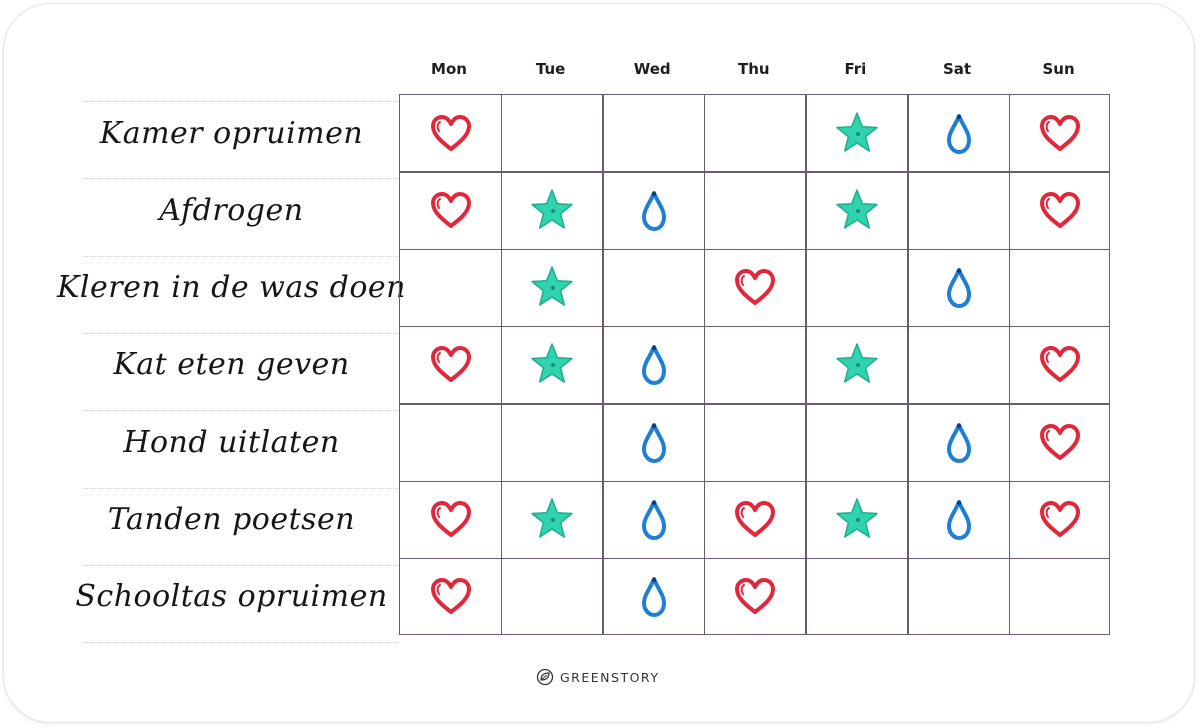 The width and height of the screenshot is (1200, 728). What do you see at coordinates (231, 365) in the screenshot?
I see `task-label: Kat eten geven` at bounding box center [231, 365].